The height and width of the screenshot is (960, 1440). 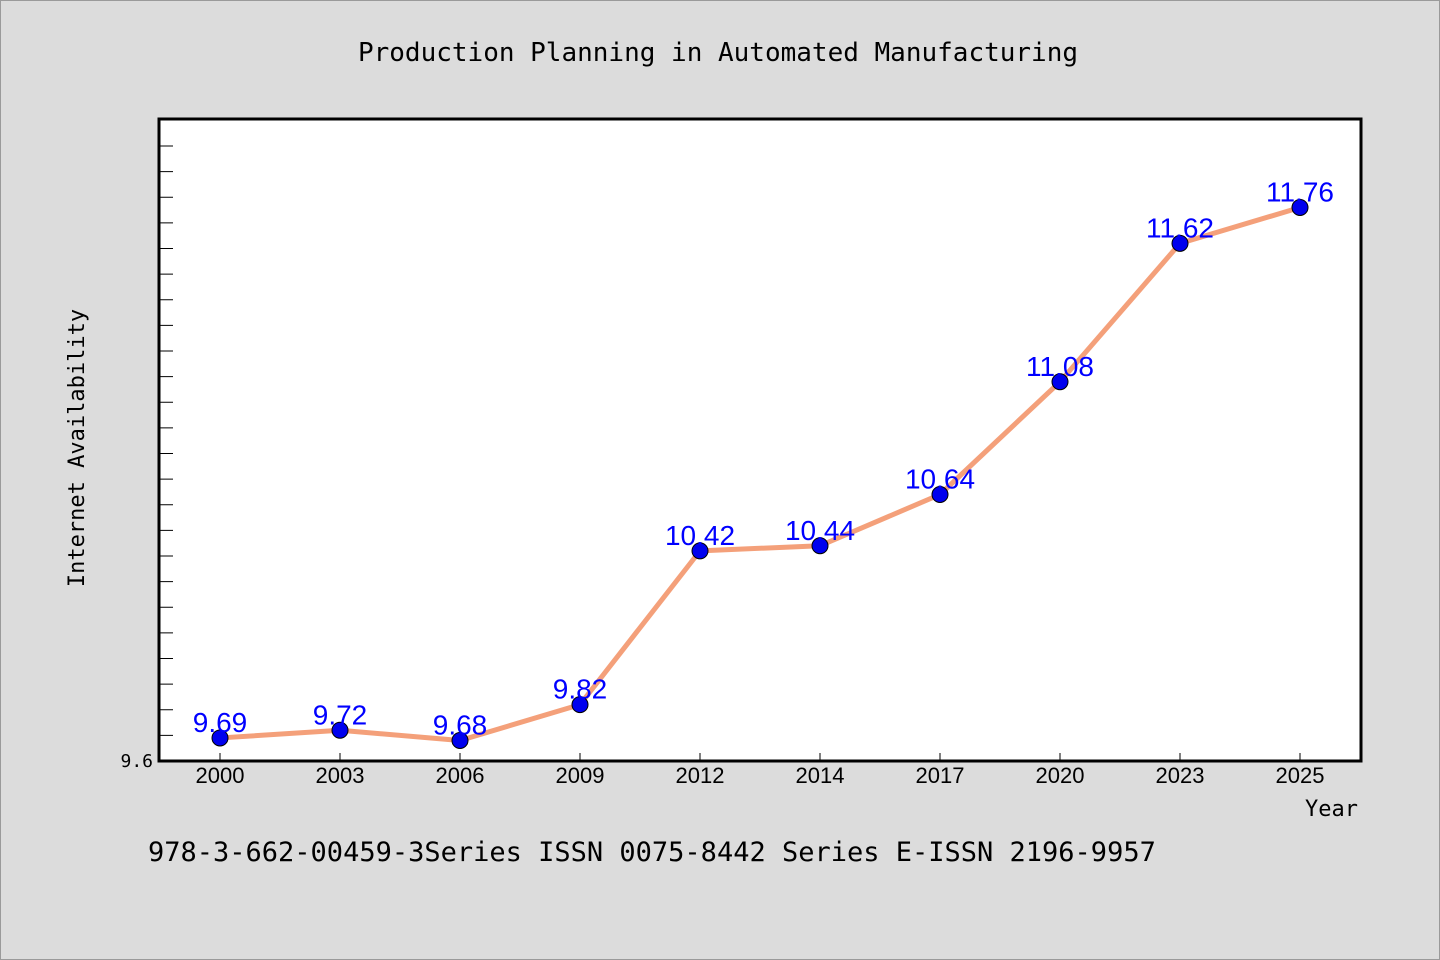 What do you see at coordinates (820, 530) in the screenshot?
I see `data-label: 10.44` at bounding box center [820, 530].